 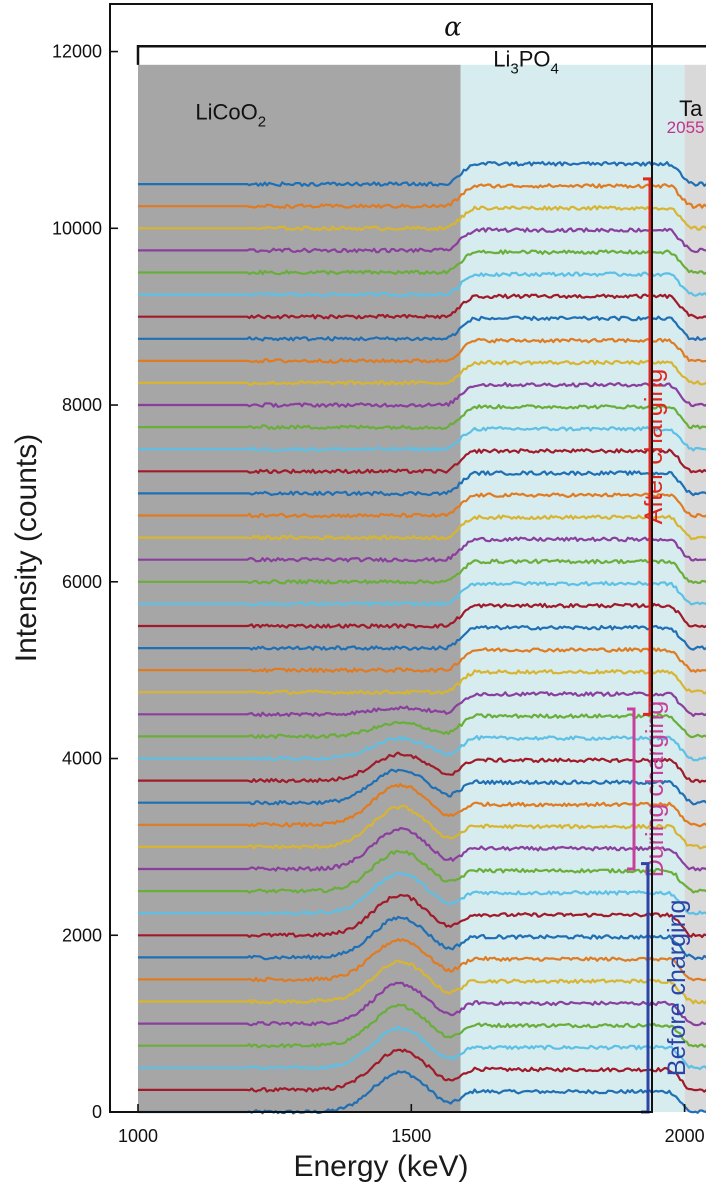 I want to click on region-brackets: α3H, so click(x=421, y=39).